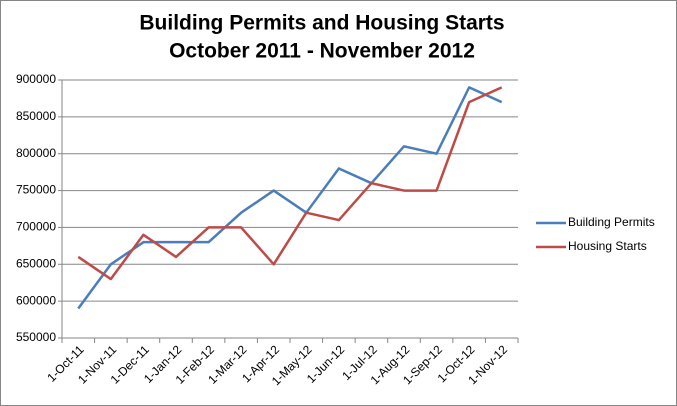 This screenshot has width=677, height=406. Describe the element at coordinates (607, 246) in the screenshot. I see `legend-label: Housing Starts` at that location.